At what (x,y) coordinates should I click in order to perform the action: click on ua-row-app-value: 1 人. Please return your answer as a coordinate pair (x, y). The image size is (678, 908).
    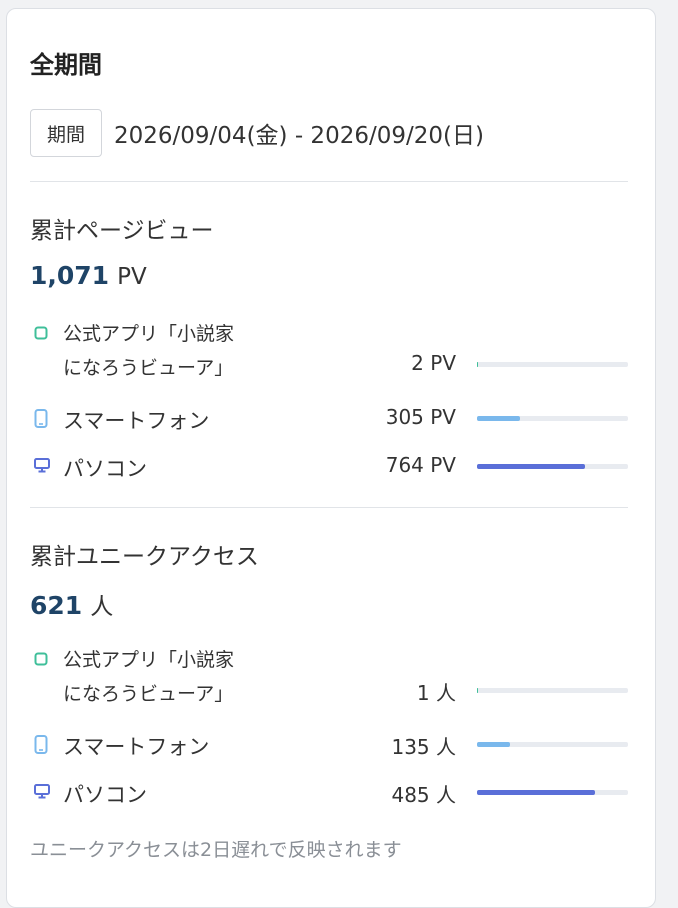
    Looking at the image, I should click on (436, 691).